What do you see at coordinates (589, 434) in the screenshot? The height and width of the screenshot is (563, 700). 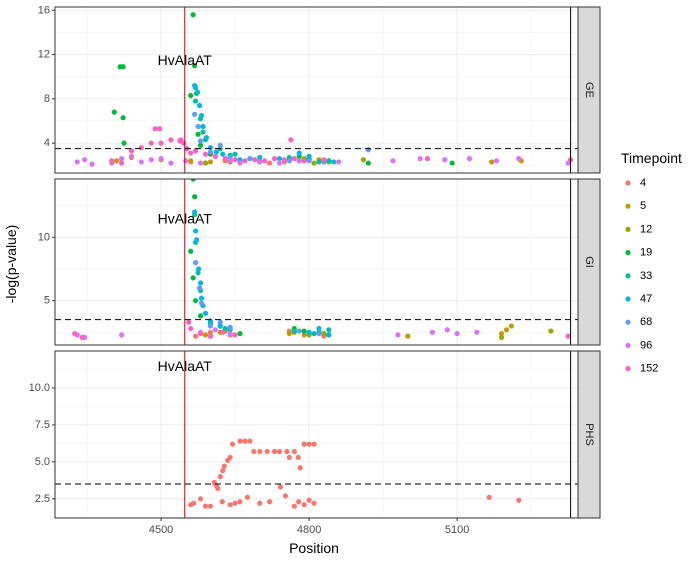 I see `strip-label: PHS` at bounding box center [589, 434].